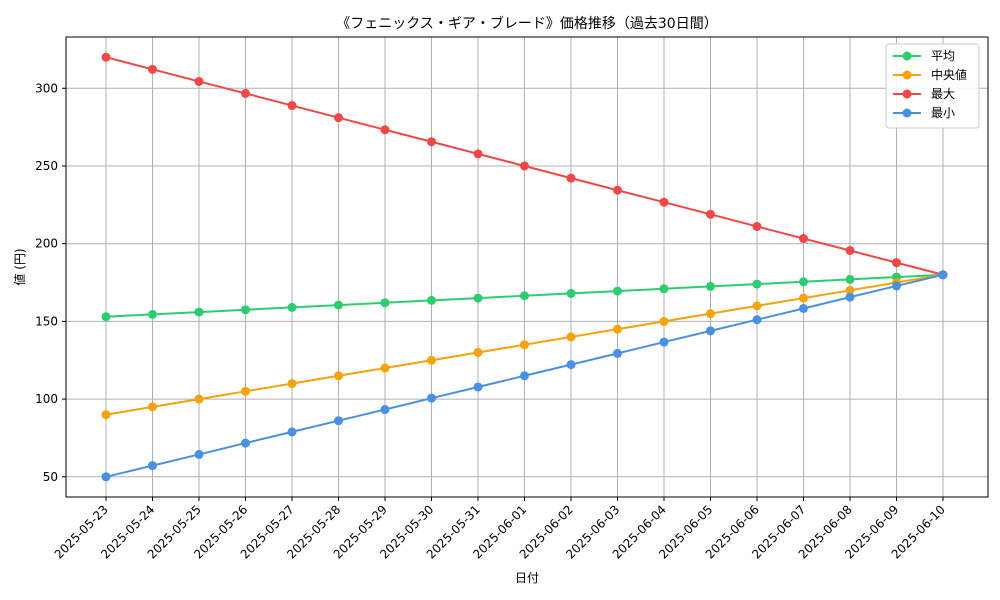 The image size is (1000, 600). What do you see at coordinates (527, 578) in the screenshot?
I see `x-axis-title: 日付` at bounding box center [527, 578].